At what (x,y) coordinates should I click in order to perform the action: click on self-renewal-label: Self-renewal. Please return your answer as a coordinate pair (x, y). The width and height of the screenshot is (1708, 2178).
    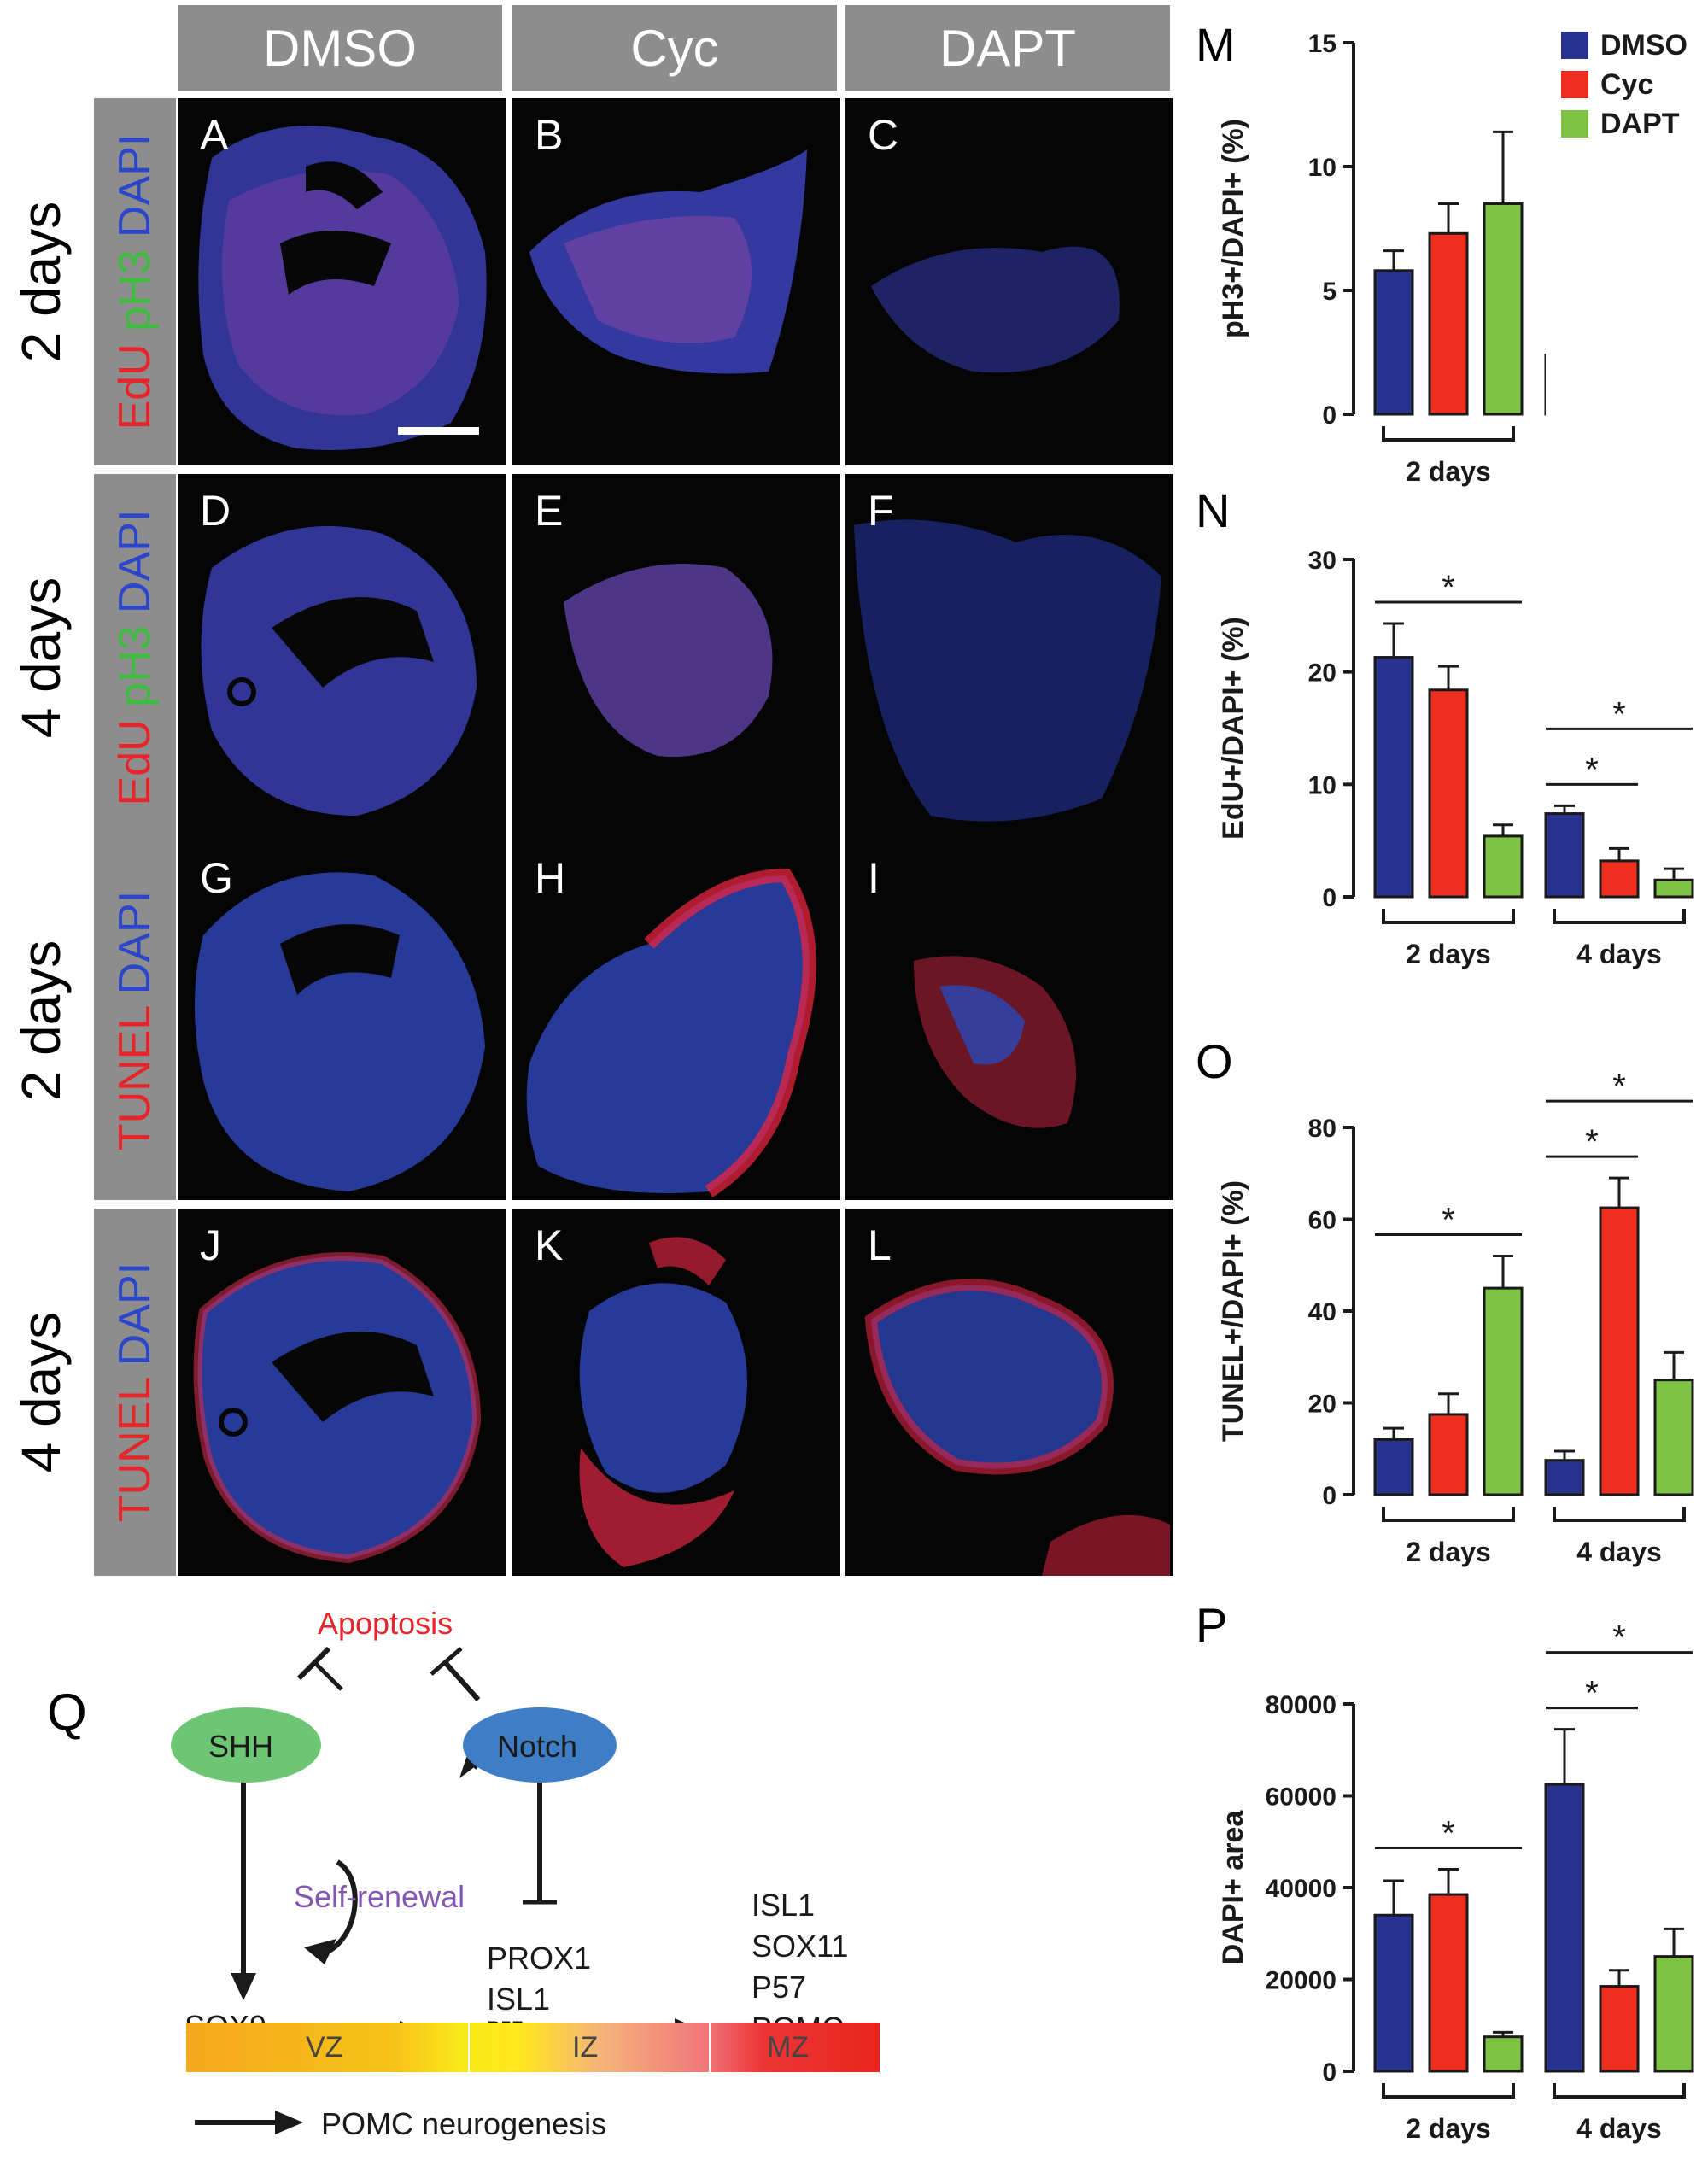
    Looking at the image, I should click on (379, 1896).